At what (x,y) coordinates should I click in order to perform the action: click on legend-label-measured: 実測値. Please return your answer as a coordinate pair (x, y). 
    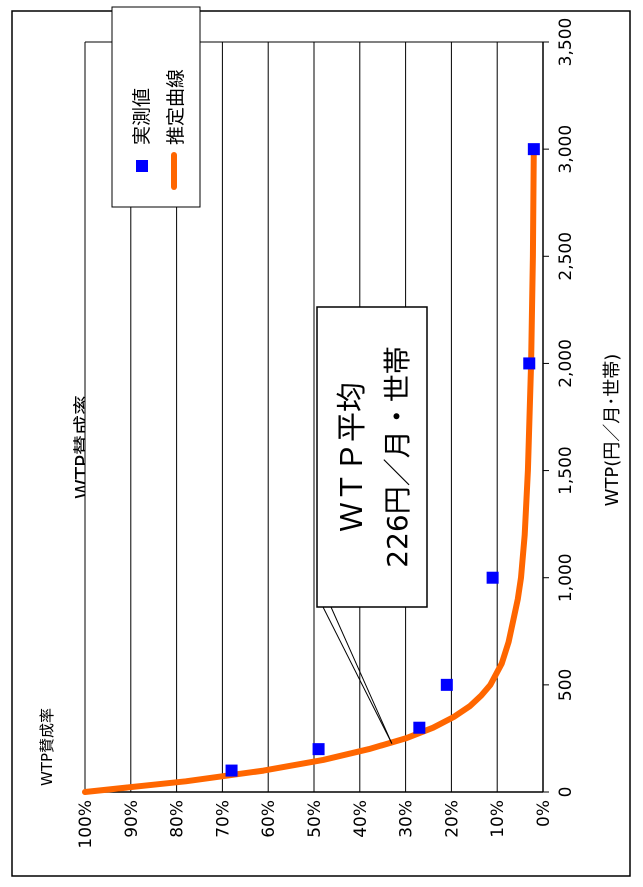
    Looking at the image, I should click on (142, 116).